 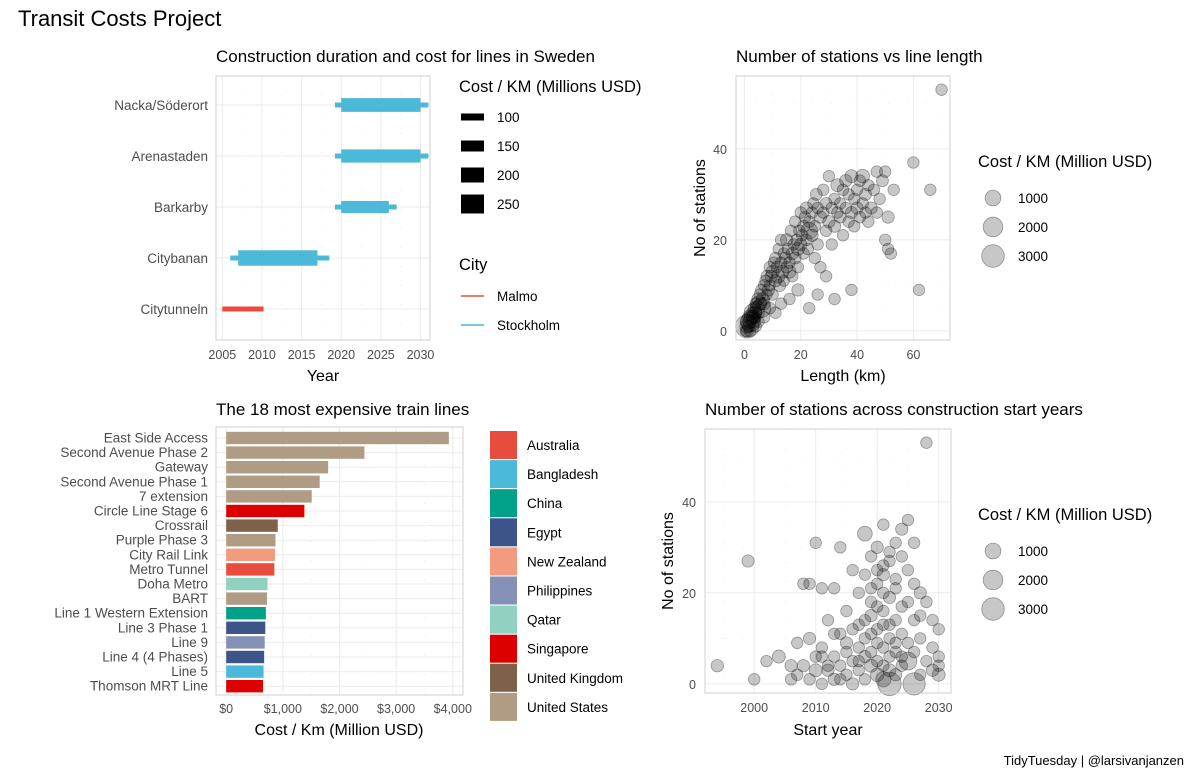 I want to click on year-x-axis-label: Start year, so click(x=828, y=730).